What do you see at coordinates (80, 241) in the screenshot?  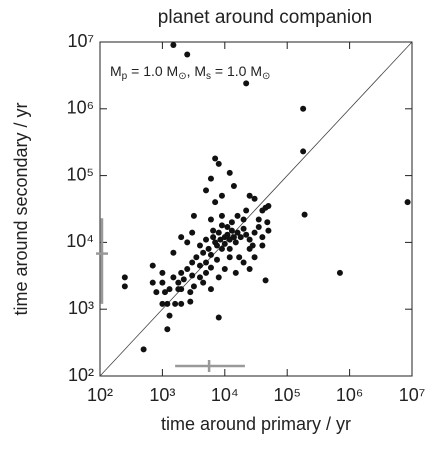 I see `y-tick-label: 10⁴` at bounding box center [80, 241].